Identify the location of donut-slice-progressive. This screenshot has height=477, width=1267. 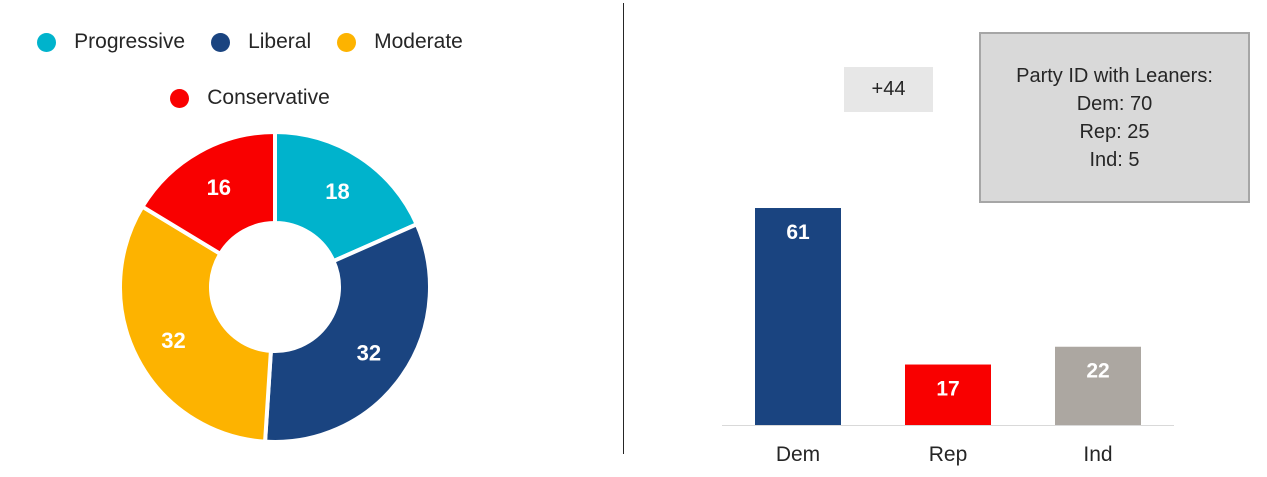
(346, 196).